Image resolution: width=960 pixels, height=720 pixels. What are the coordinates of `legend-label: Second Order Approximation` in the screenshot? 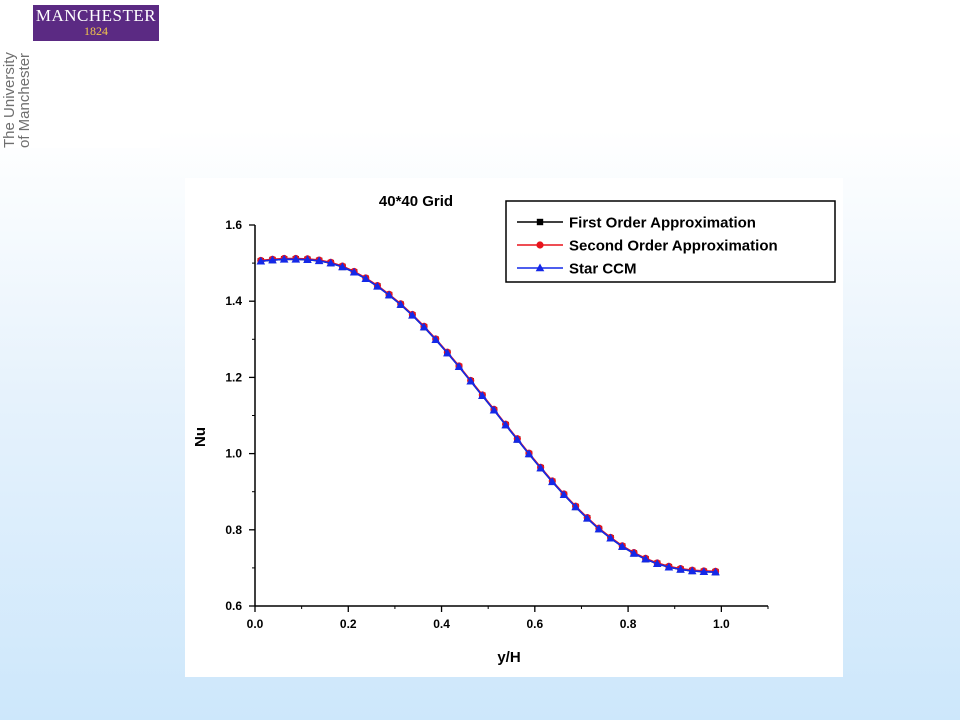 It's located at (673, 246).